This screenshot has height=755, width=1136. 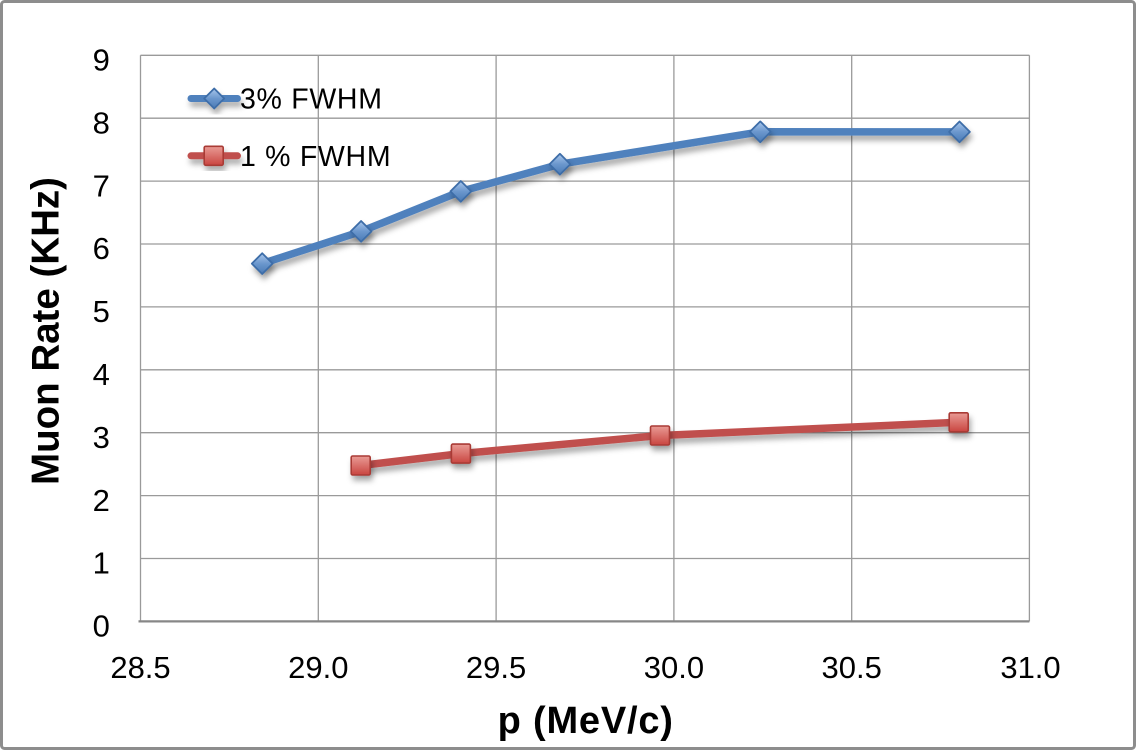 I want to click on svg-text: 8, so click(x=101, y=122).